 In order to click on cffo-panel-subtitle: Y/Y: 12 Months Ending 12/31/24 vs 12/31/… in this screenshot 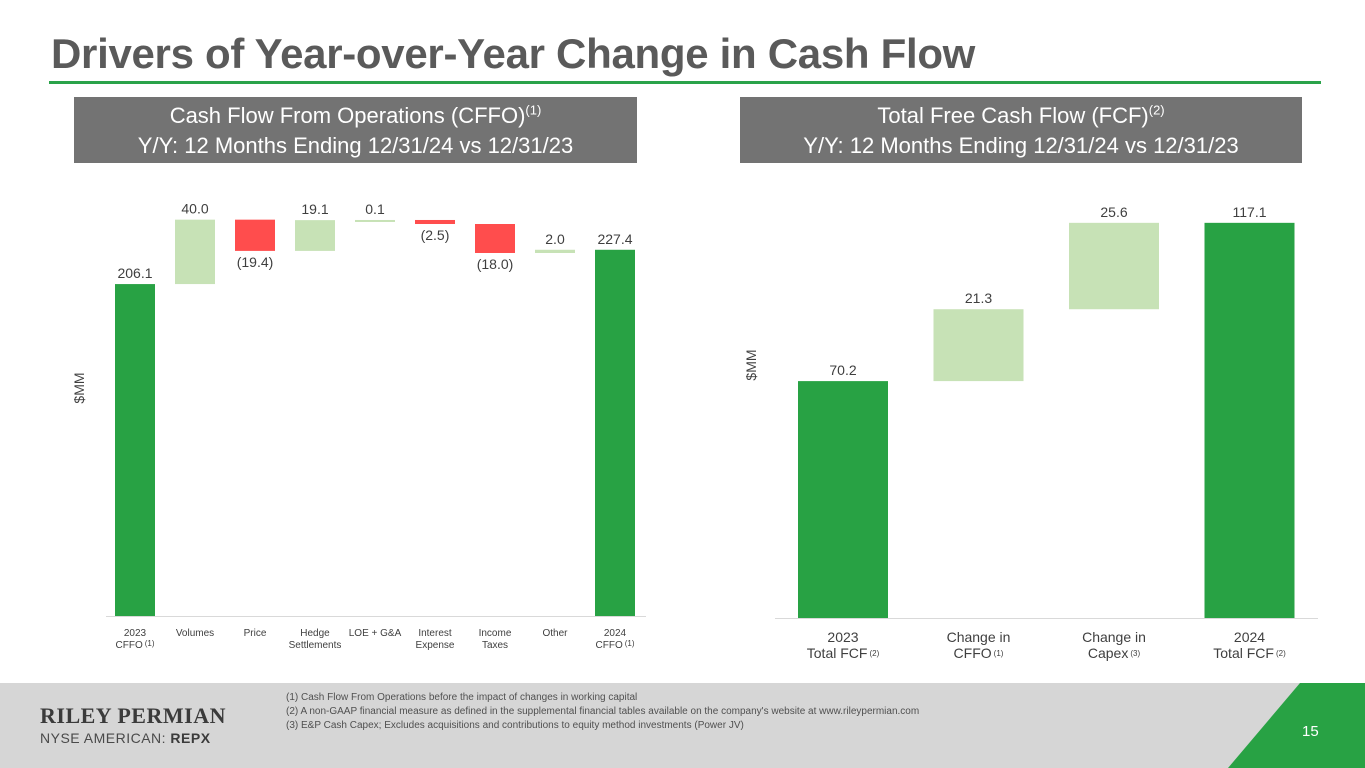, I will do `click(355, 145)`.